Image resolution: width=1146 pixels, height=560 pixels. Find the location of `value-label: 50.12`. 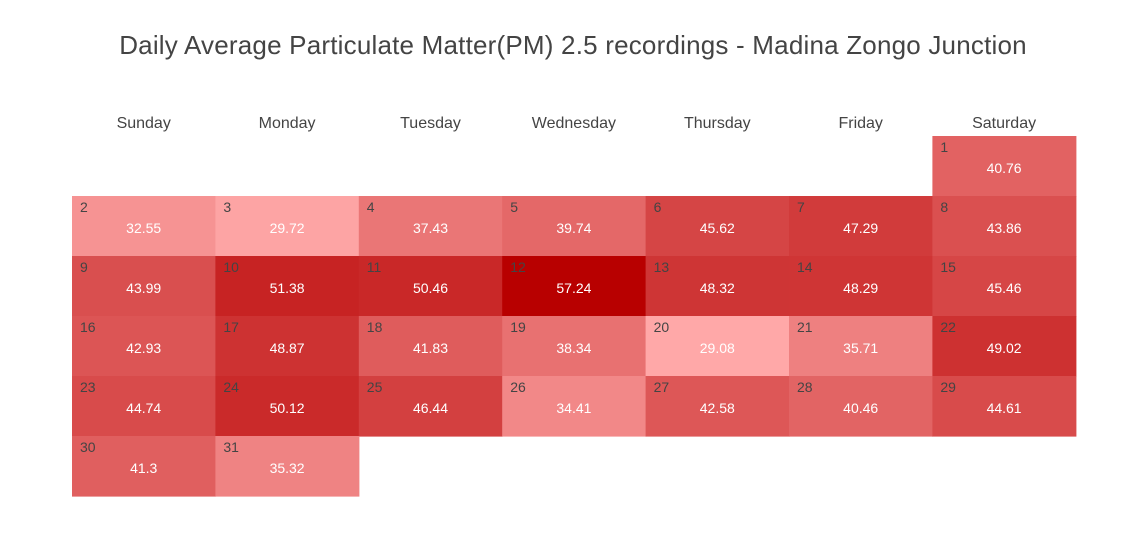

value-label: 50.12 is located at coordinates (287, 408).